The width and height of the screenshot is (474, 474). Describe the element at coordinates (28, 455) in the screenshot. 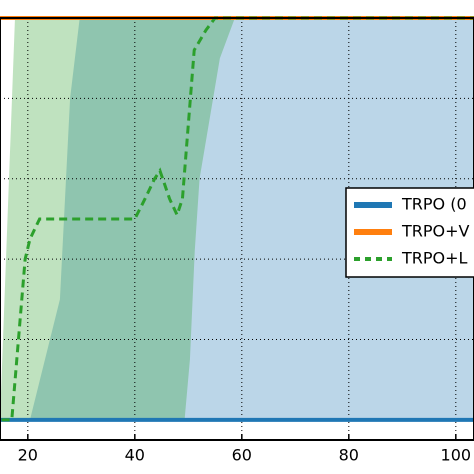

I see `x-tick-label: 20` at that location.